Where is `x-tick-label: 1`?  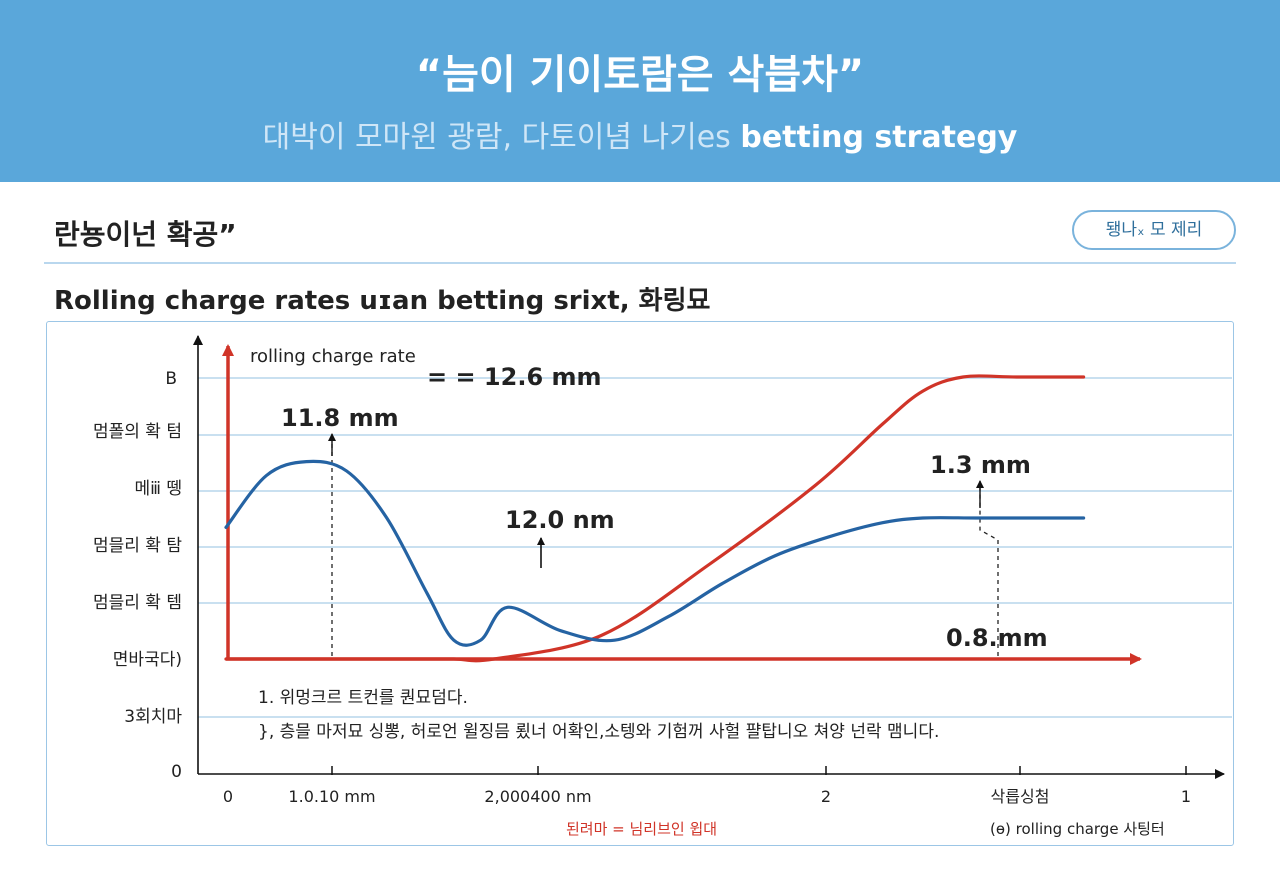 x-tick-label: 1 is located at coordinates (1186, 796).